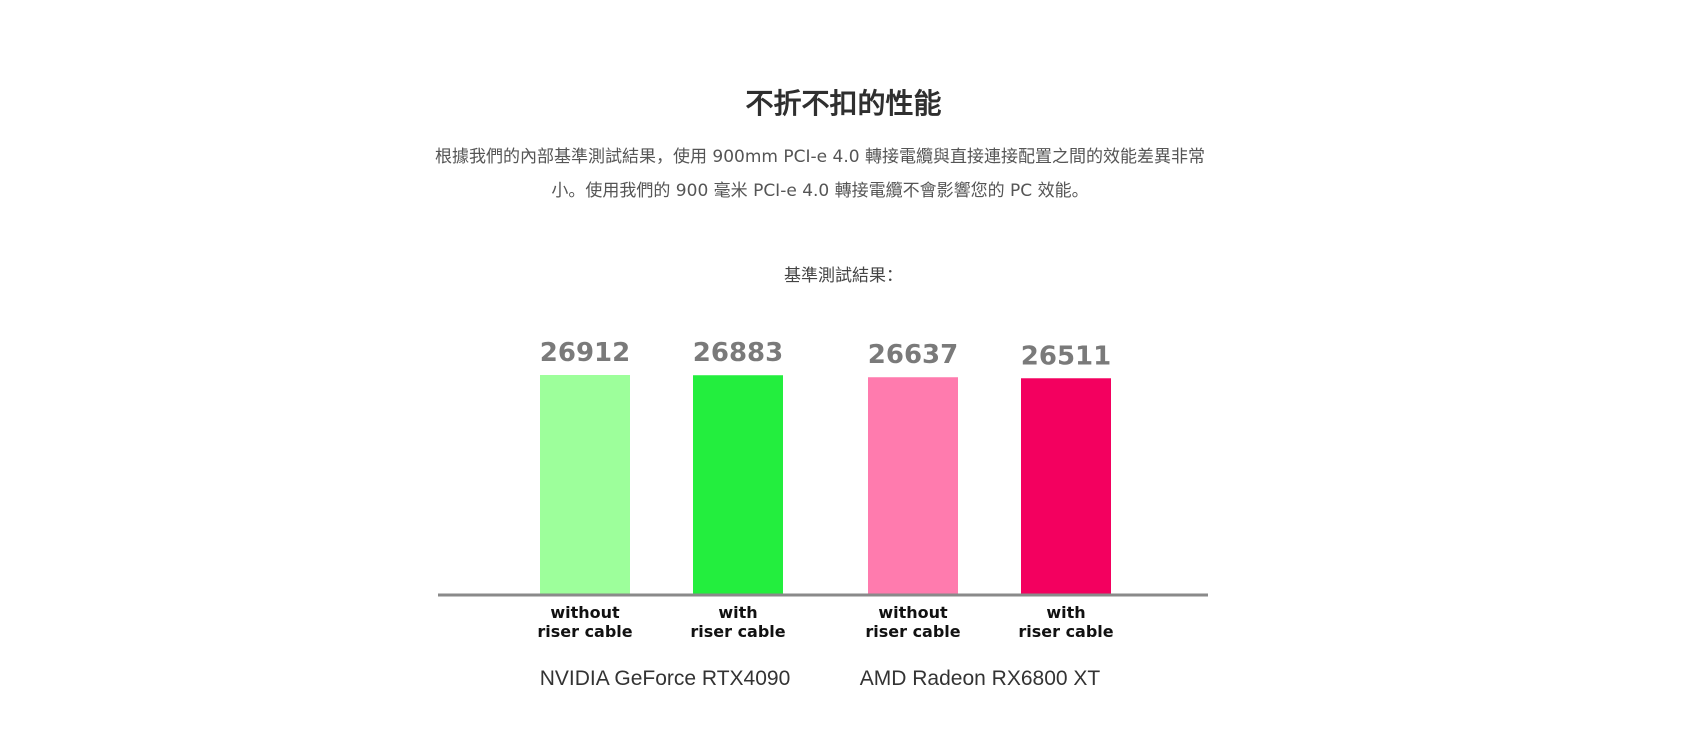  I want to click on bar-category-label-1-line-1: without, so click(585, 612).